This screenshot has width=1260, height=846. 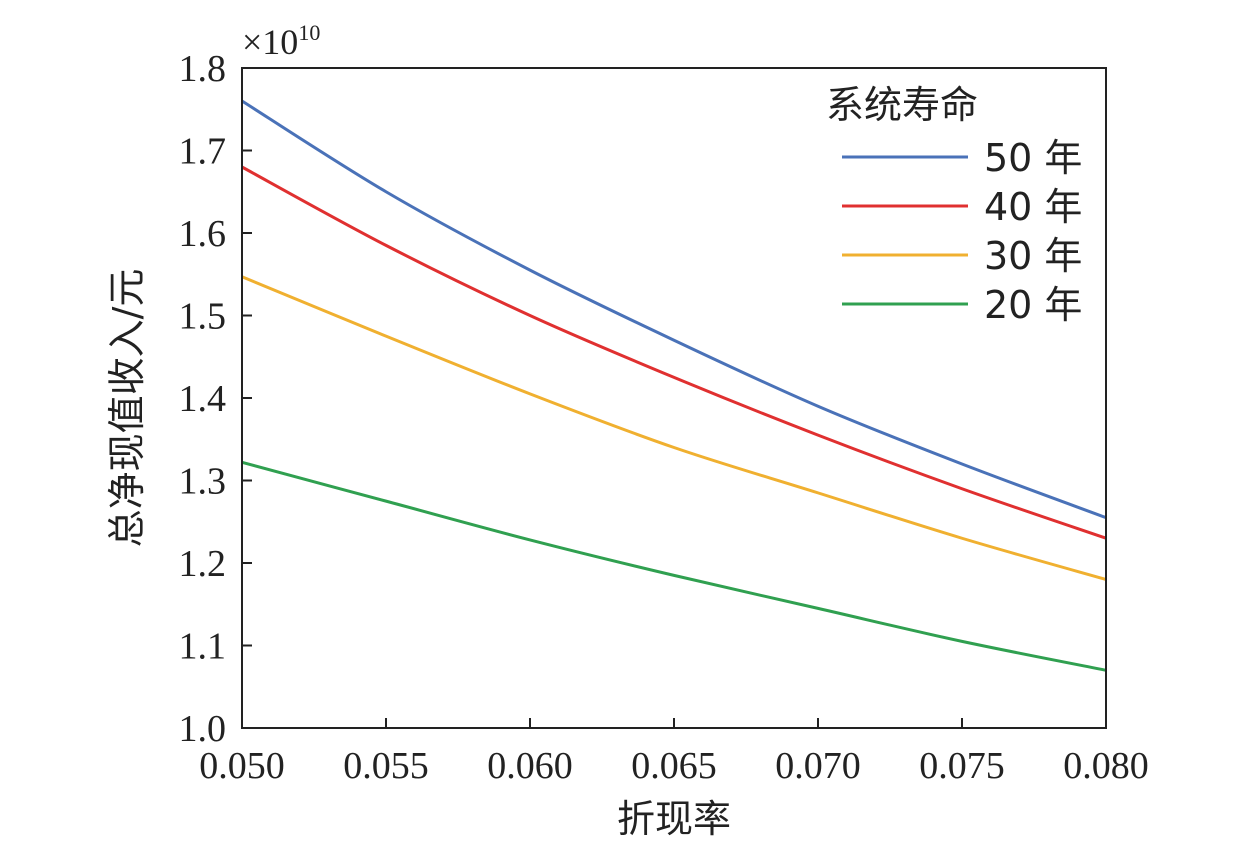 What do you see at coordinates (1033, 305) in the screenshot?
I see `legend-entry-label: 20 年` at bounding box center [1033, 305].